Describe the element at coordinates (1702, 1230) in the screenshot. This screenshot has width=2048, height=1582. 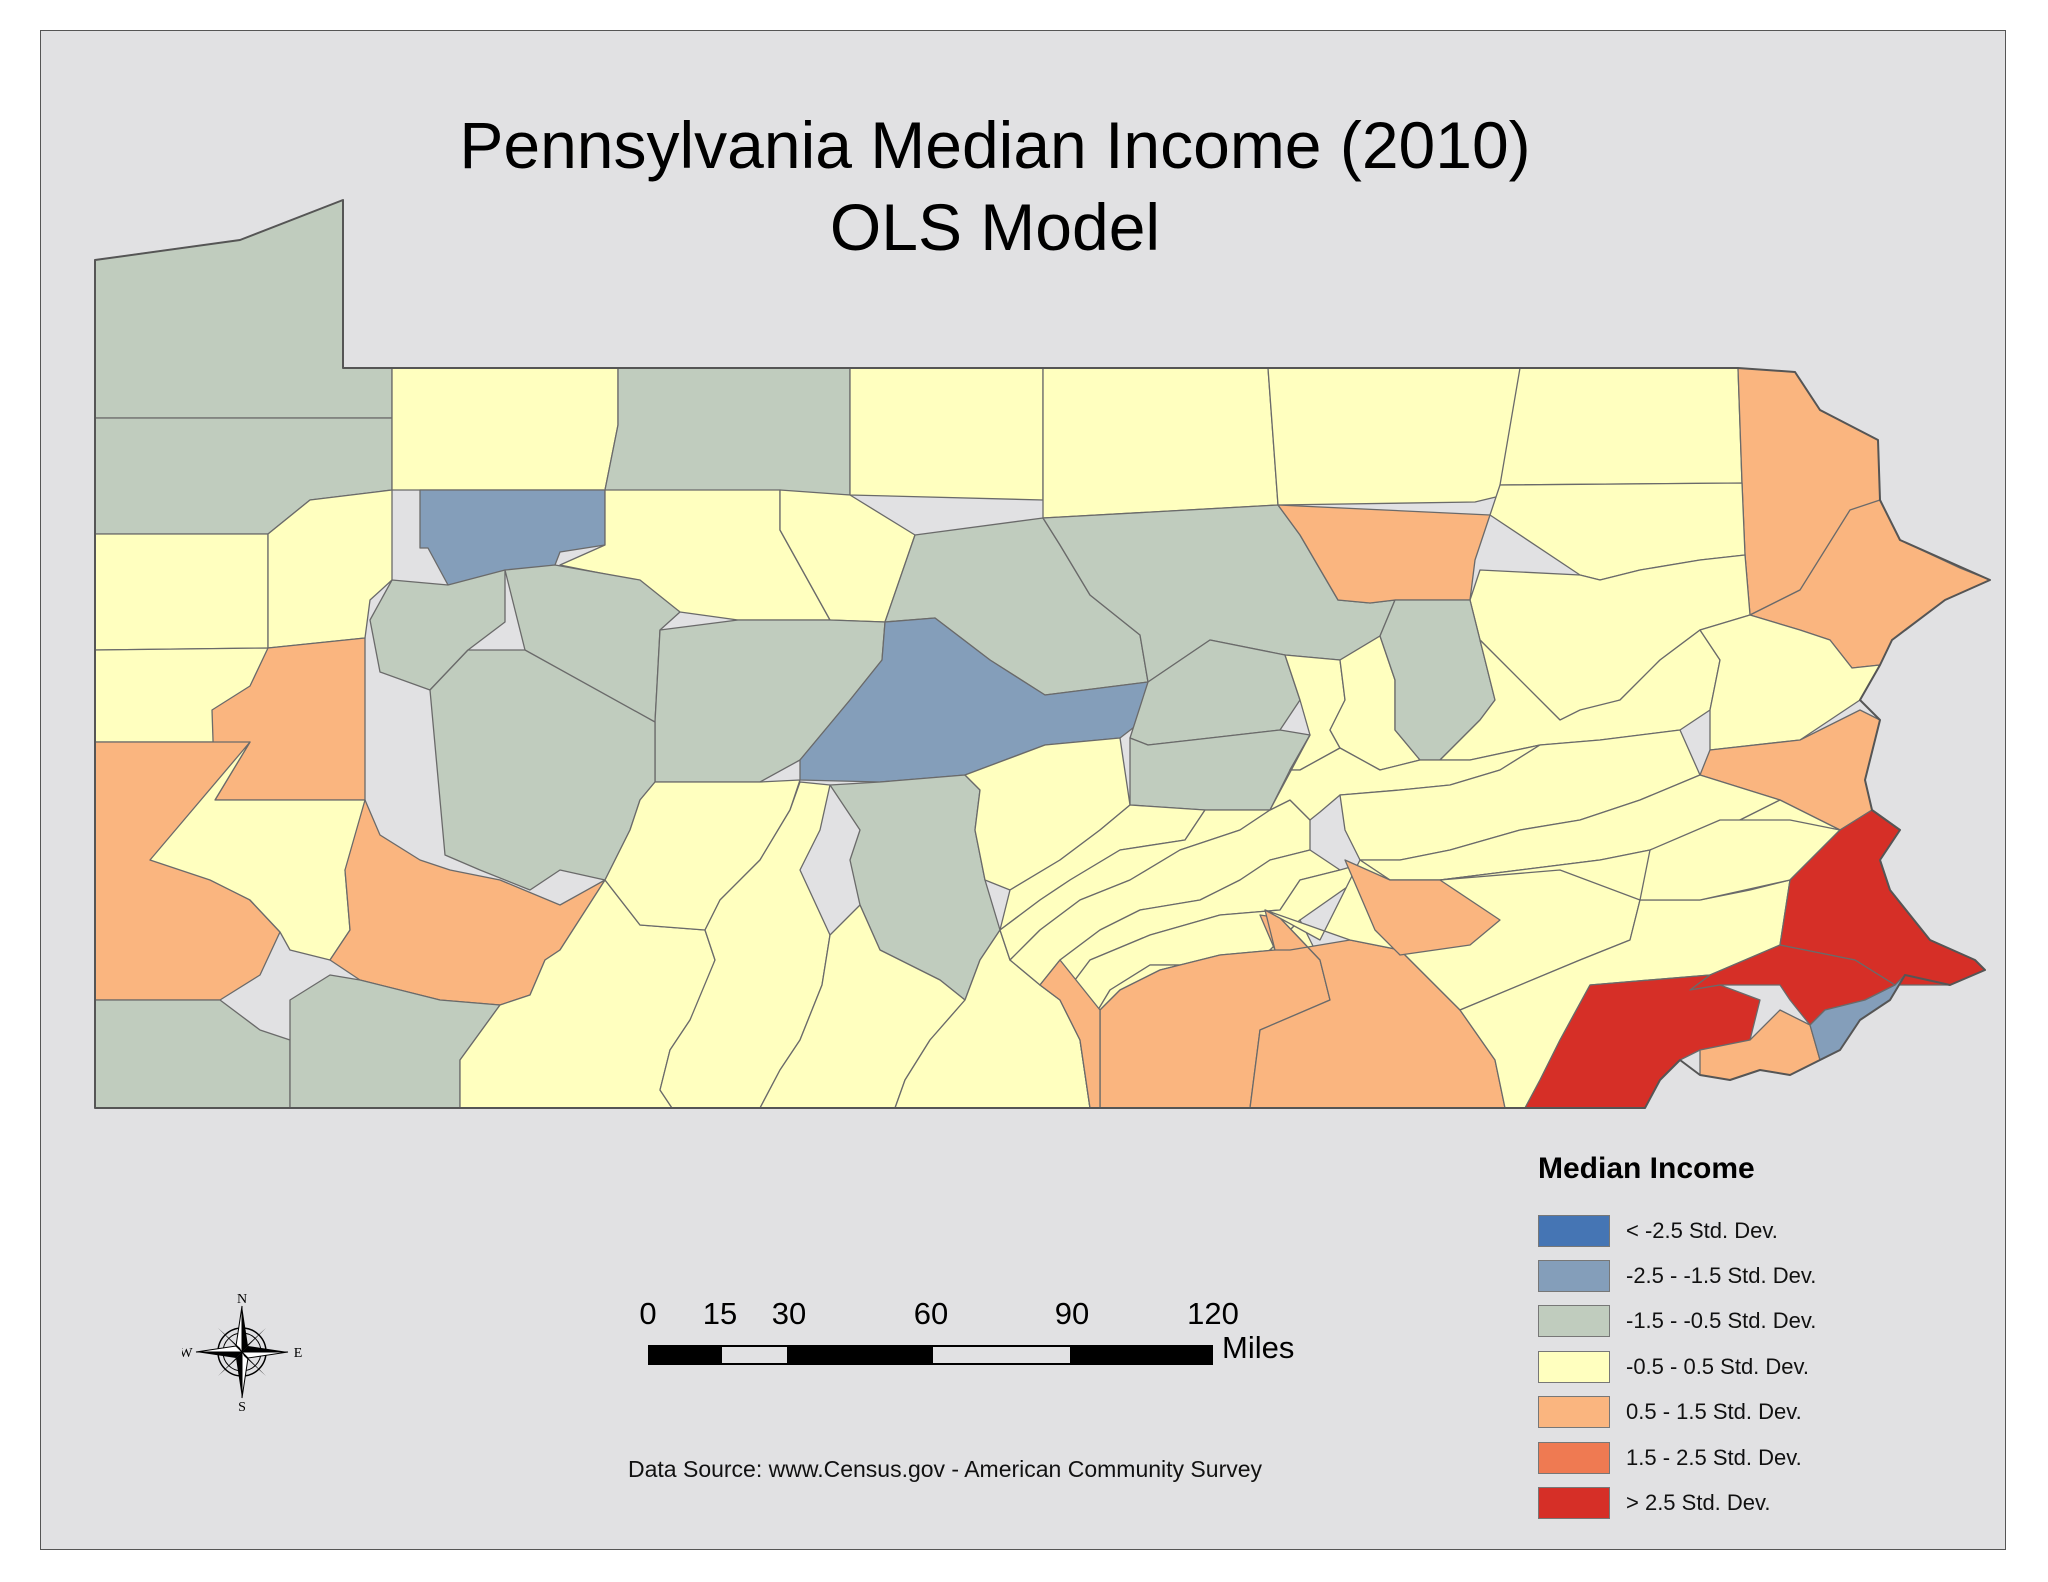
I see `legend-label: < -2.5 Std. Dev.` at that location.